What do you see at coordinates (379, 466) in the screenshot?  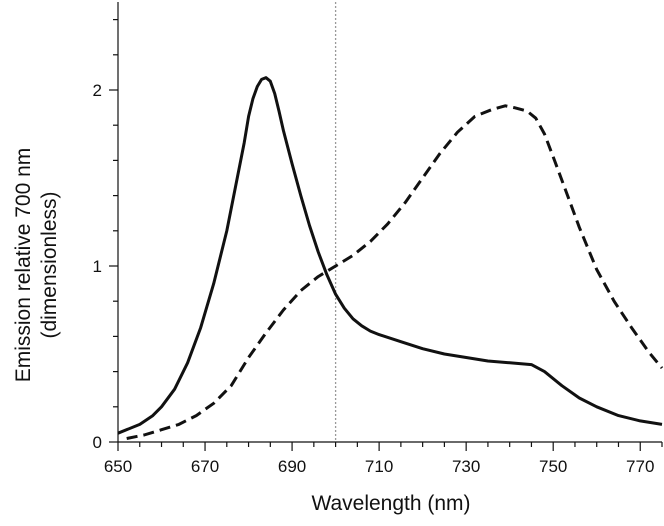 I see `x-tick-label: 710` at bounding box center [379, 466].